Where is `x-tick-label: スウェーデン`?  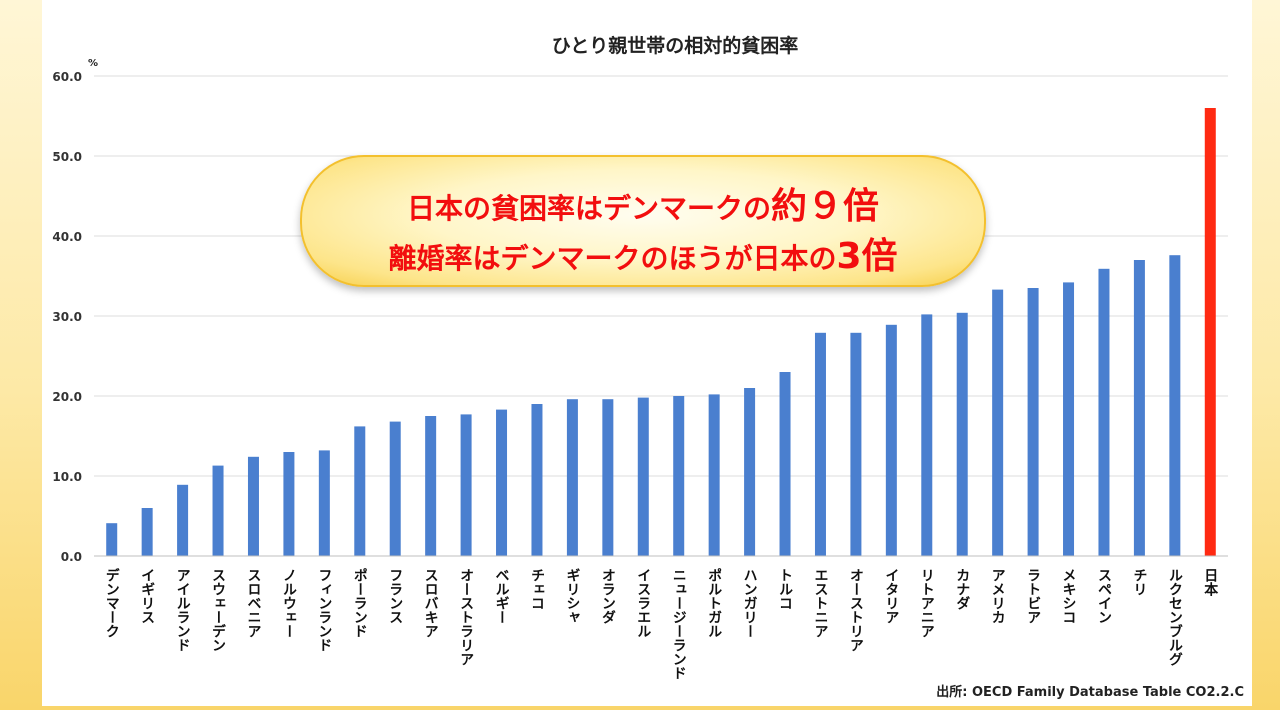
x-tick-label: スウェーデン is located at coordinates (218, 610).